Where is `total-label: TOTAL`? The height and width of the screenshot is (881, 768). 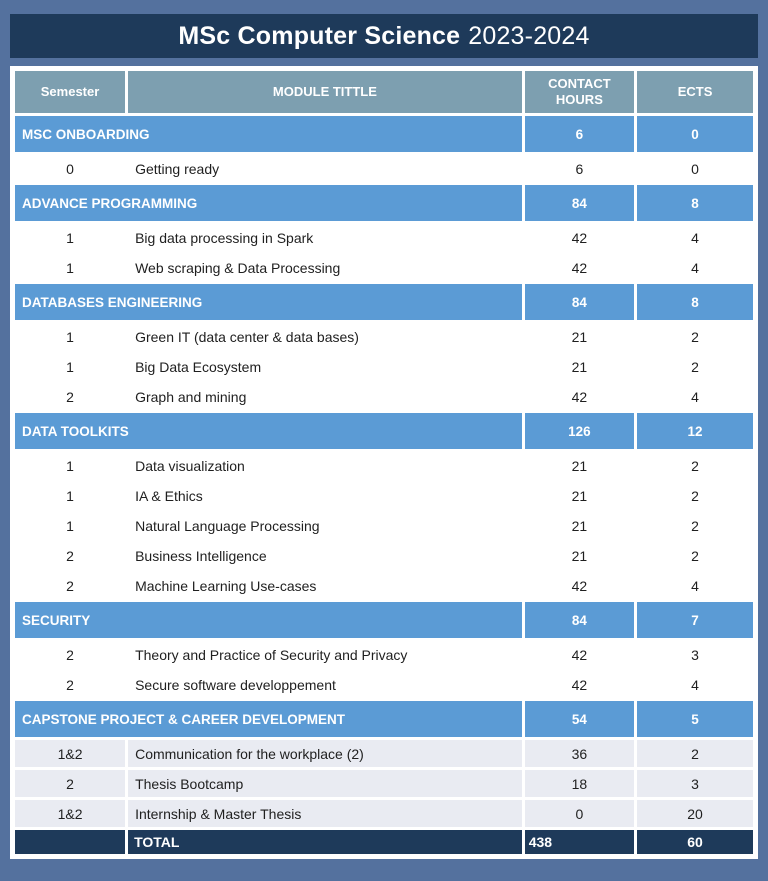 total-label: TOTAL is located at coordinates (325, 842).